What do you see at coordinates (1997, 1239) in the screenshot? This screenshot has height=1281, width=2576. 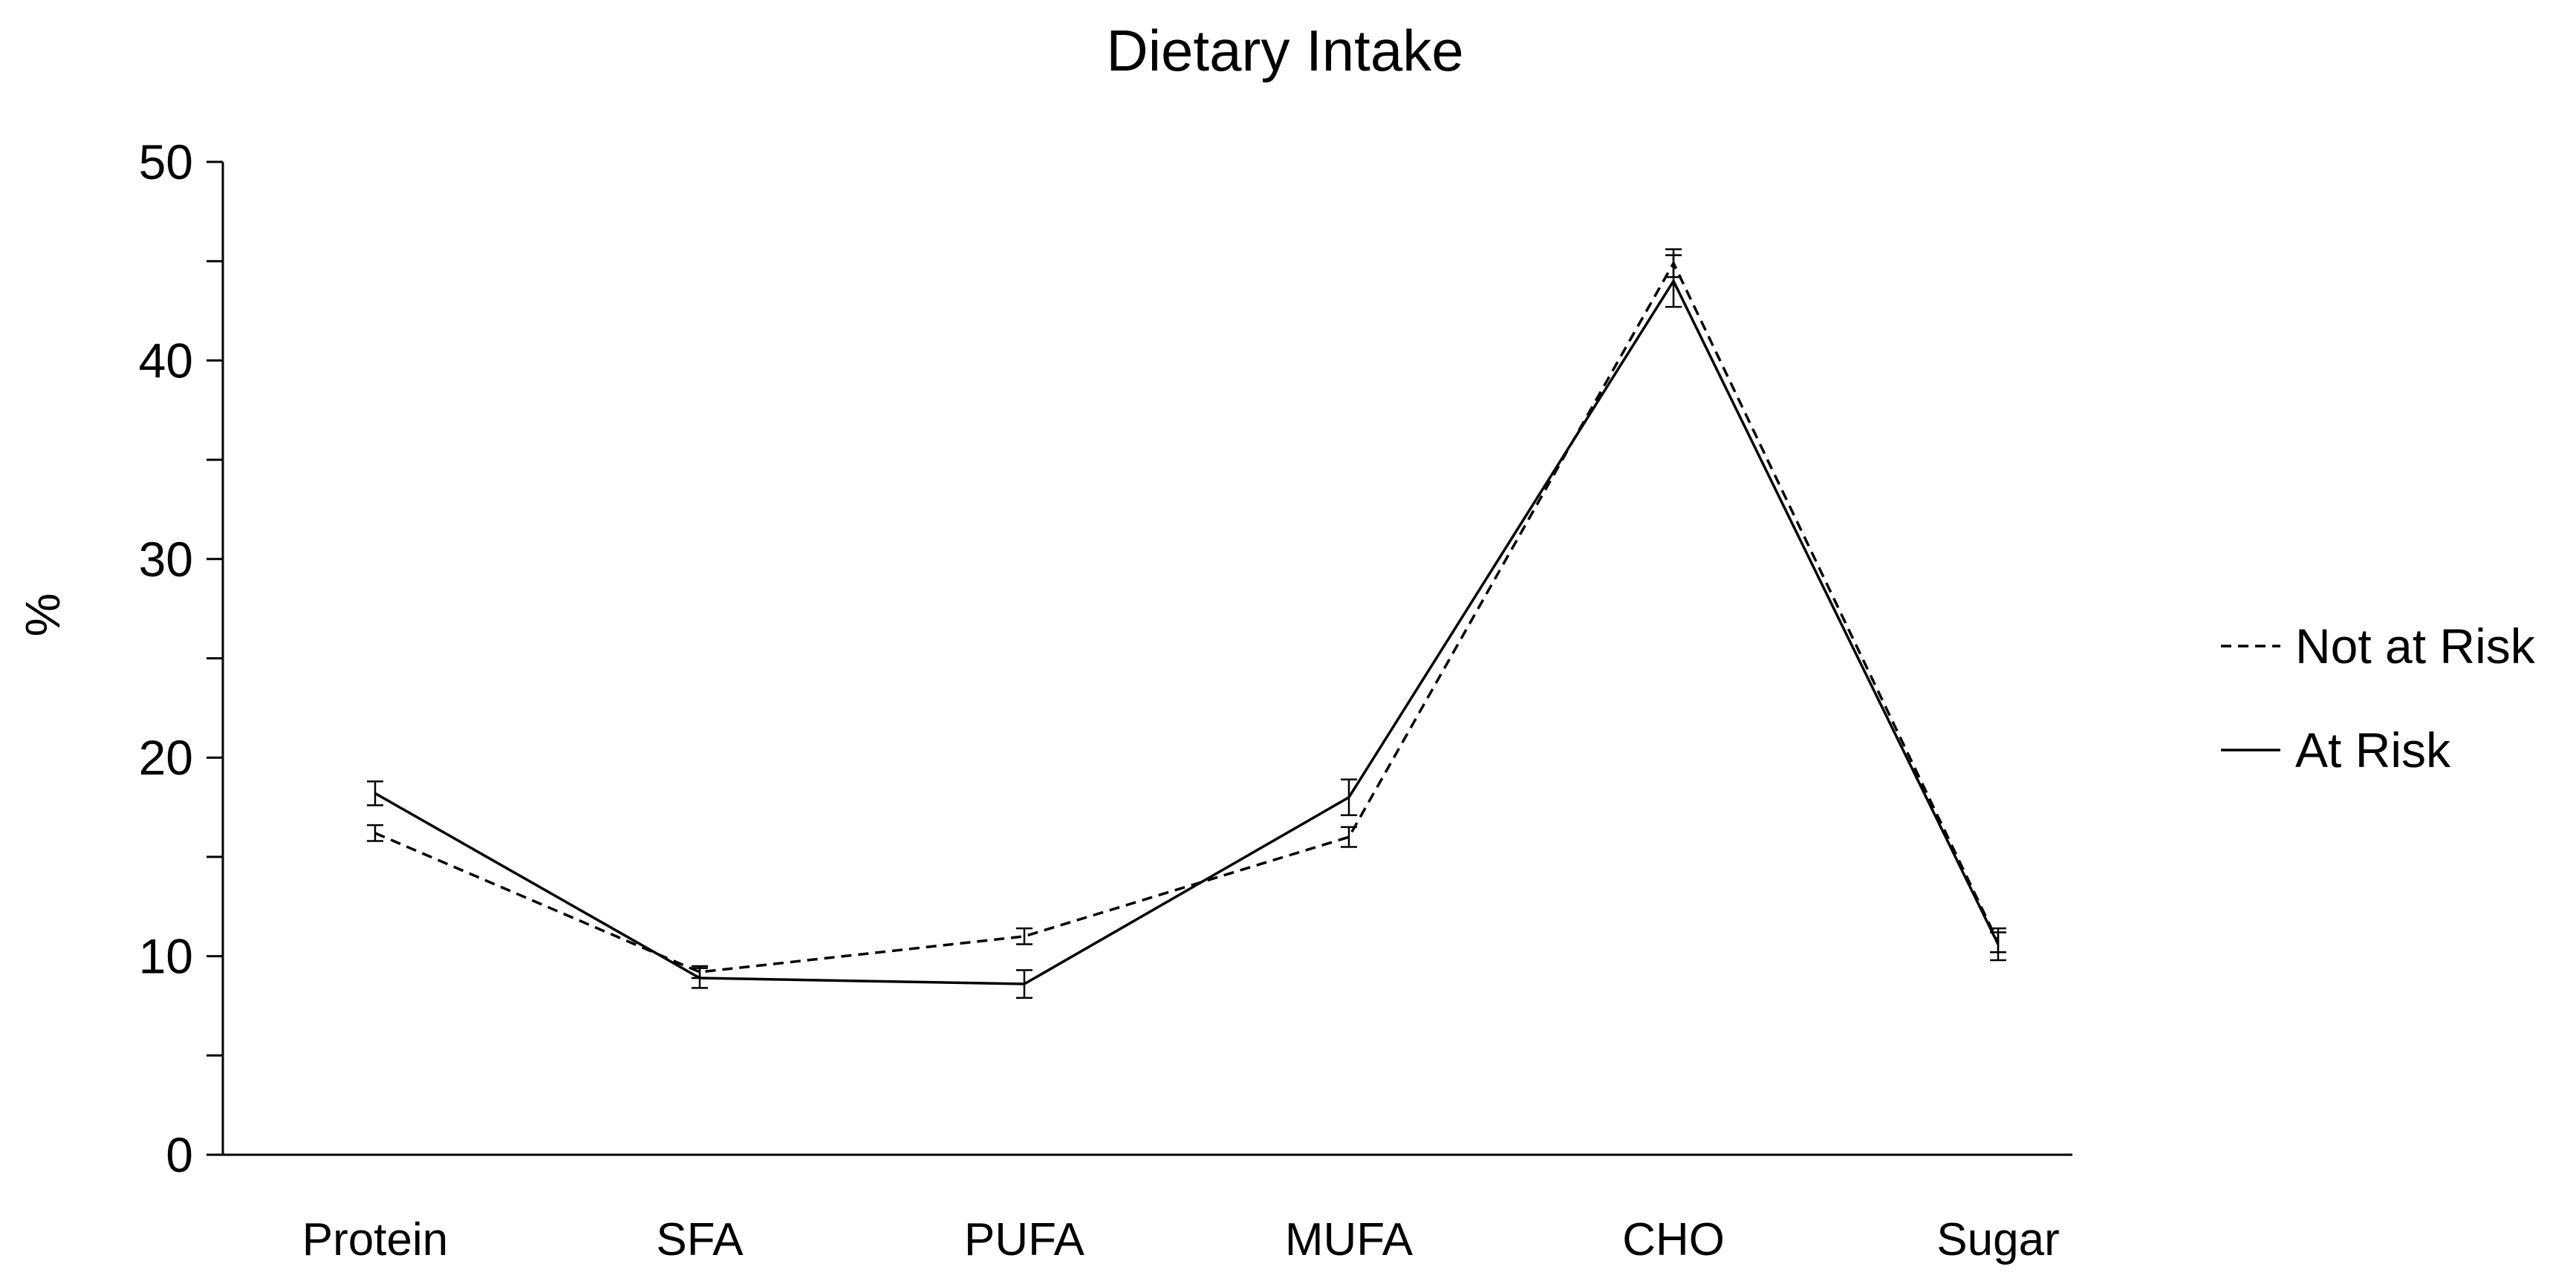 I see `x-tick-label: Sugar` at bounding box center [1997, 1239].